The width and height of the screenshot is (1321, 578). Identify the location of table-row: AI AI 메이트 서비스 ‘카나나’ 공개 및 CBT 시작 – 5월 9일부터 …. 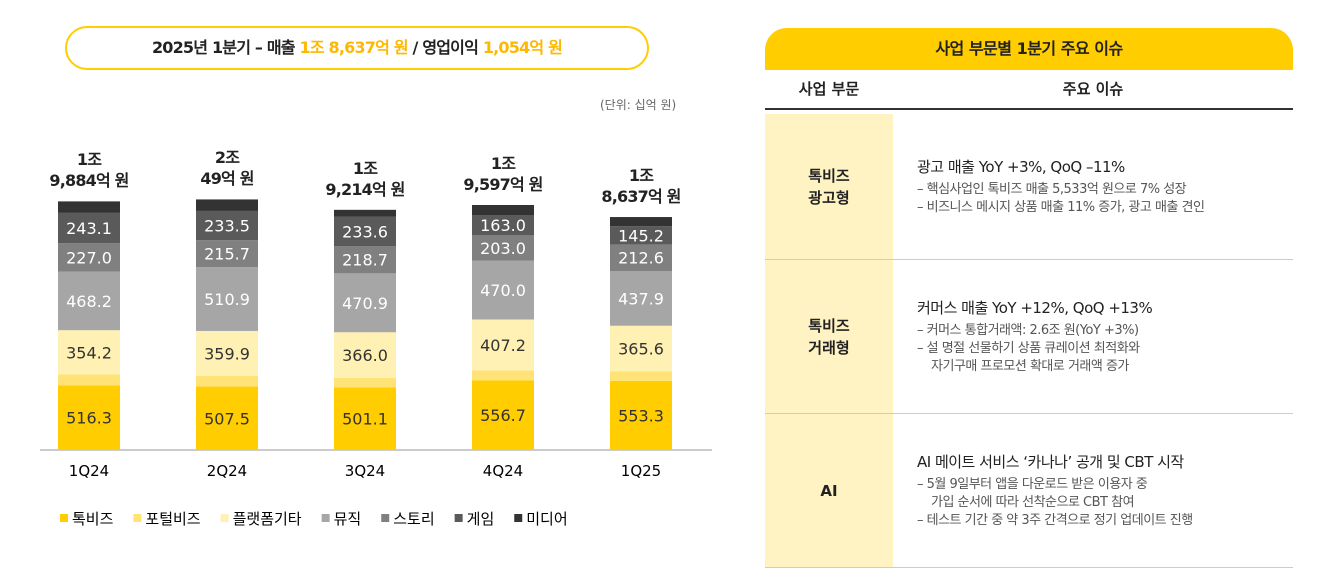
(1029, 491).